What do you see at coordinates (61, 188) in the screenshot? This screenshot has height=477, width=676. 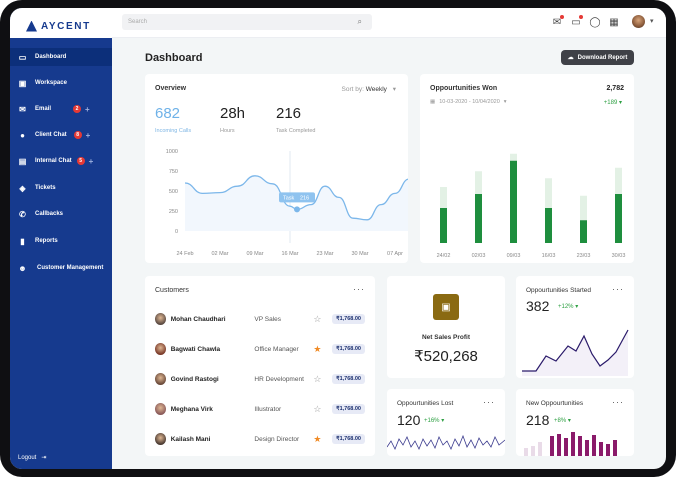 I see `sidebar-item-tickets: ◈ Tickets` at bounding box center [61, 188].